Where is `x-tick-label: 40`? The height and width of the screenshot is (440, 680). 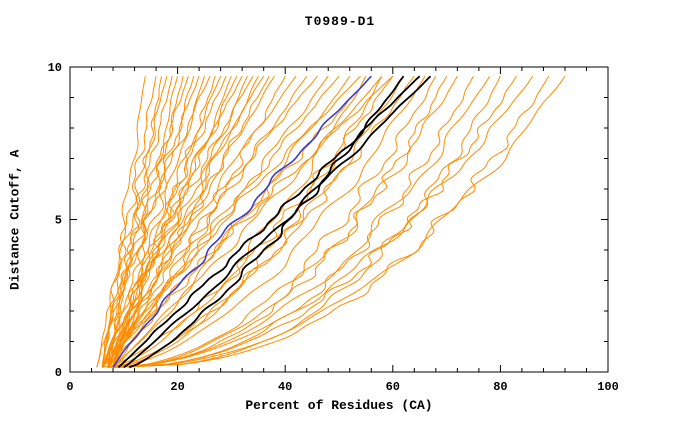 x-tick-label: 40 is located at coordinates (285, 387).